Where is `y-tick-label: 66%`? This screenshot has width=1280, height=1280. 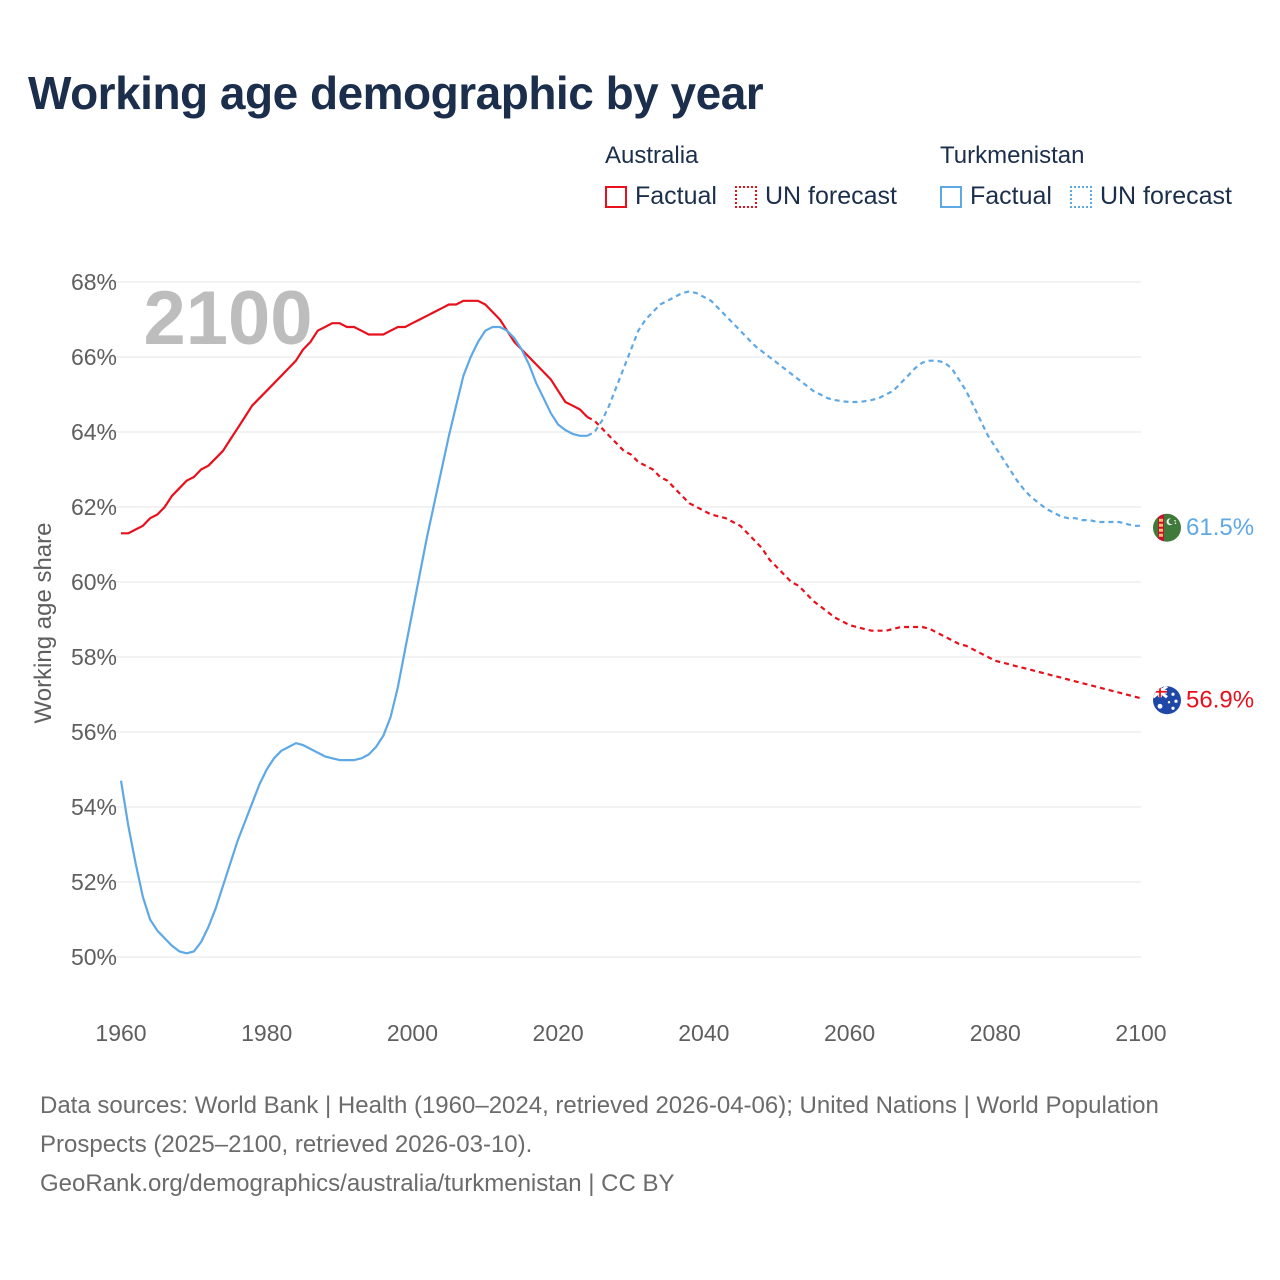 y-tick-label: 66% is located at coordinates (94, 357).